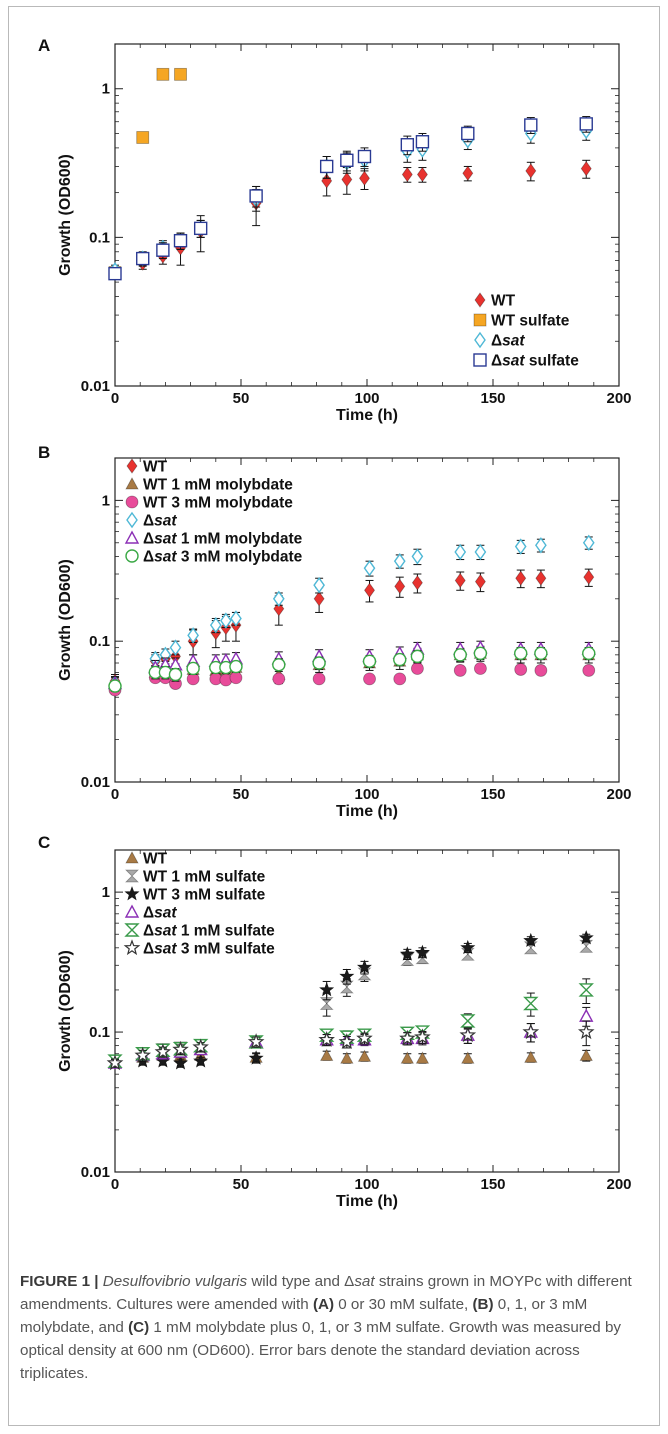 This screenshot has height=1434, width=668. Describe the element at coordinates (106, 89) in the screenshot. I see `y-tick-label: 1` at that location.